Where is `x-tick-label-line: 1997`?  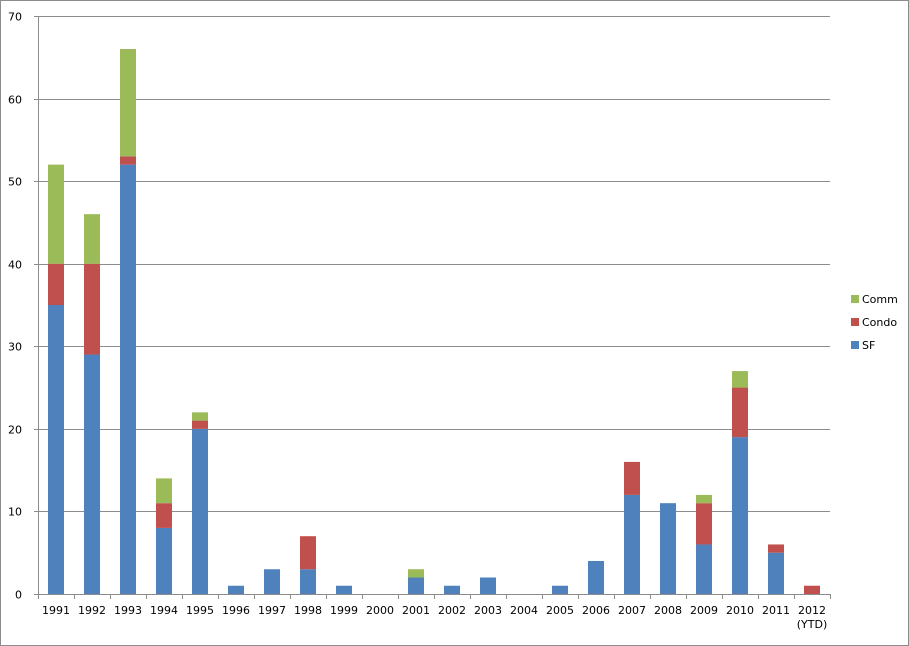 x-tick-label-line: 1997 is located at coordinates (272, 610).